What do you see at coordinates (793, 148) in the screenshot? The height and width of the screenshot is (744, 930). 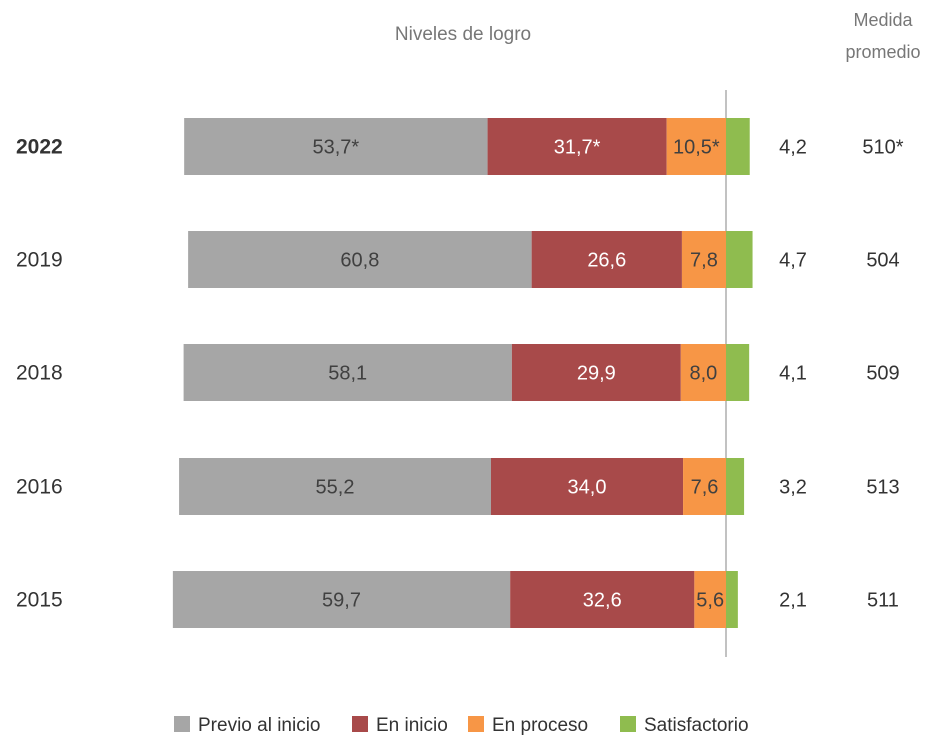 I see `data-label-satisfactorio: 4,2` at bounding box center [793, 148].